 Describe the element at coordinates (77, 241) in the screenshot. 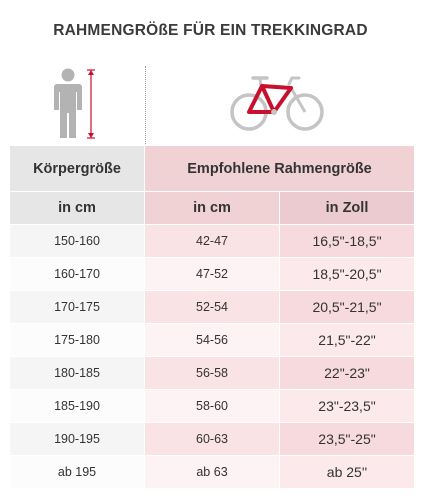

I see `cell-body-height: 150-160` at that location.